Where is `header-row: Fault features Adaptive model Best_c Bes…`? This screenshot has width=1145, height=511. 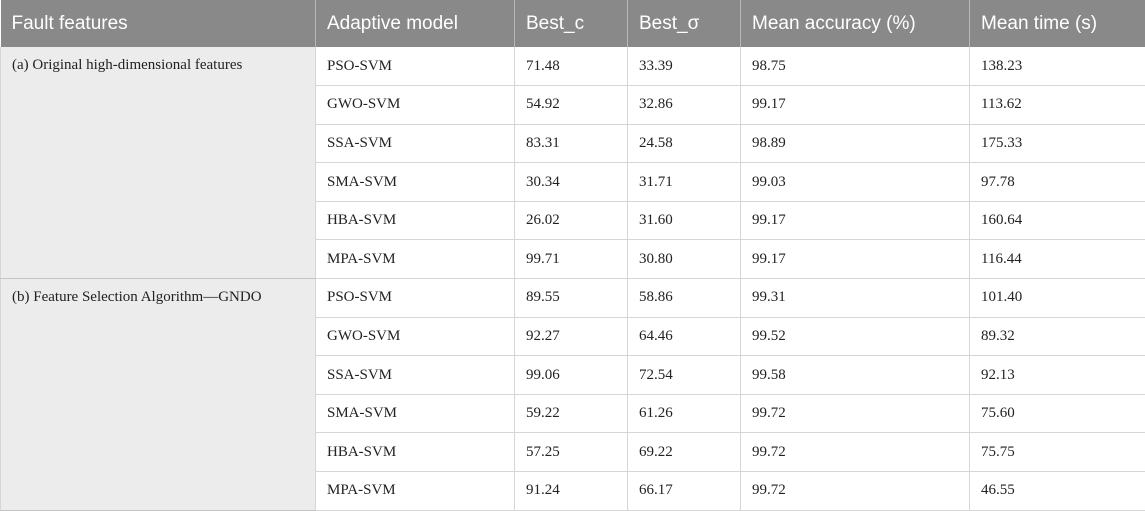
header-row: Fault features Adaptive model Best_c Bes… is located at coordinates (573, 23).